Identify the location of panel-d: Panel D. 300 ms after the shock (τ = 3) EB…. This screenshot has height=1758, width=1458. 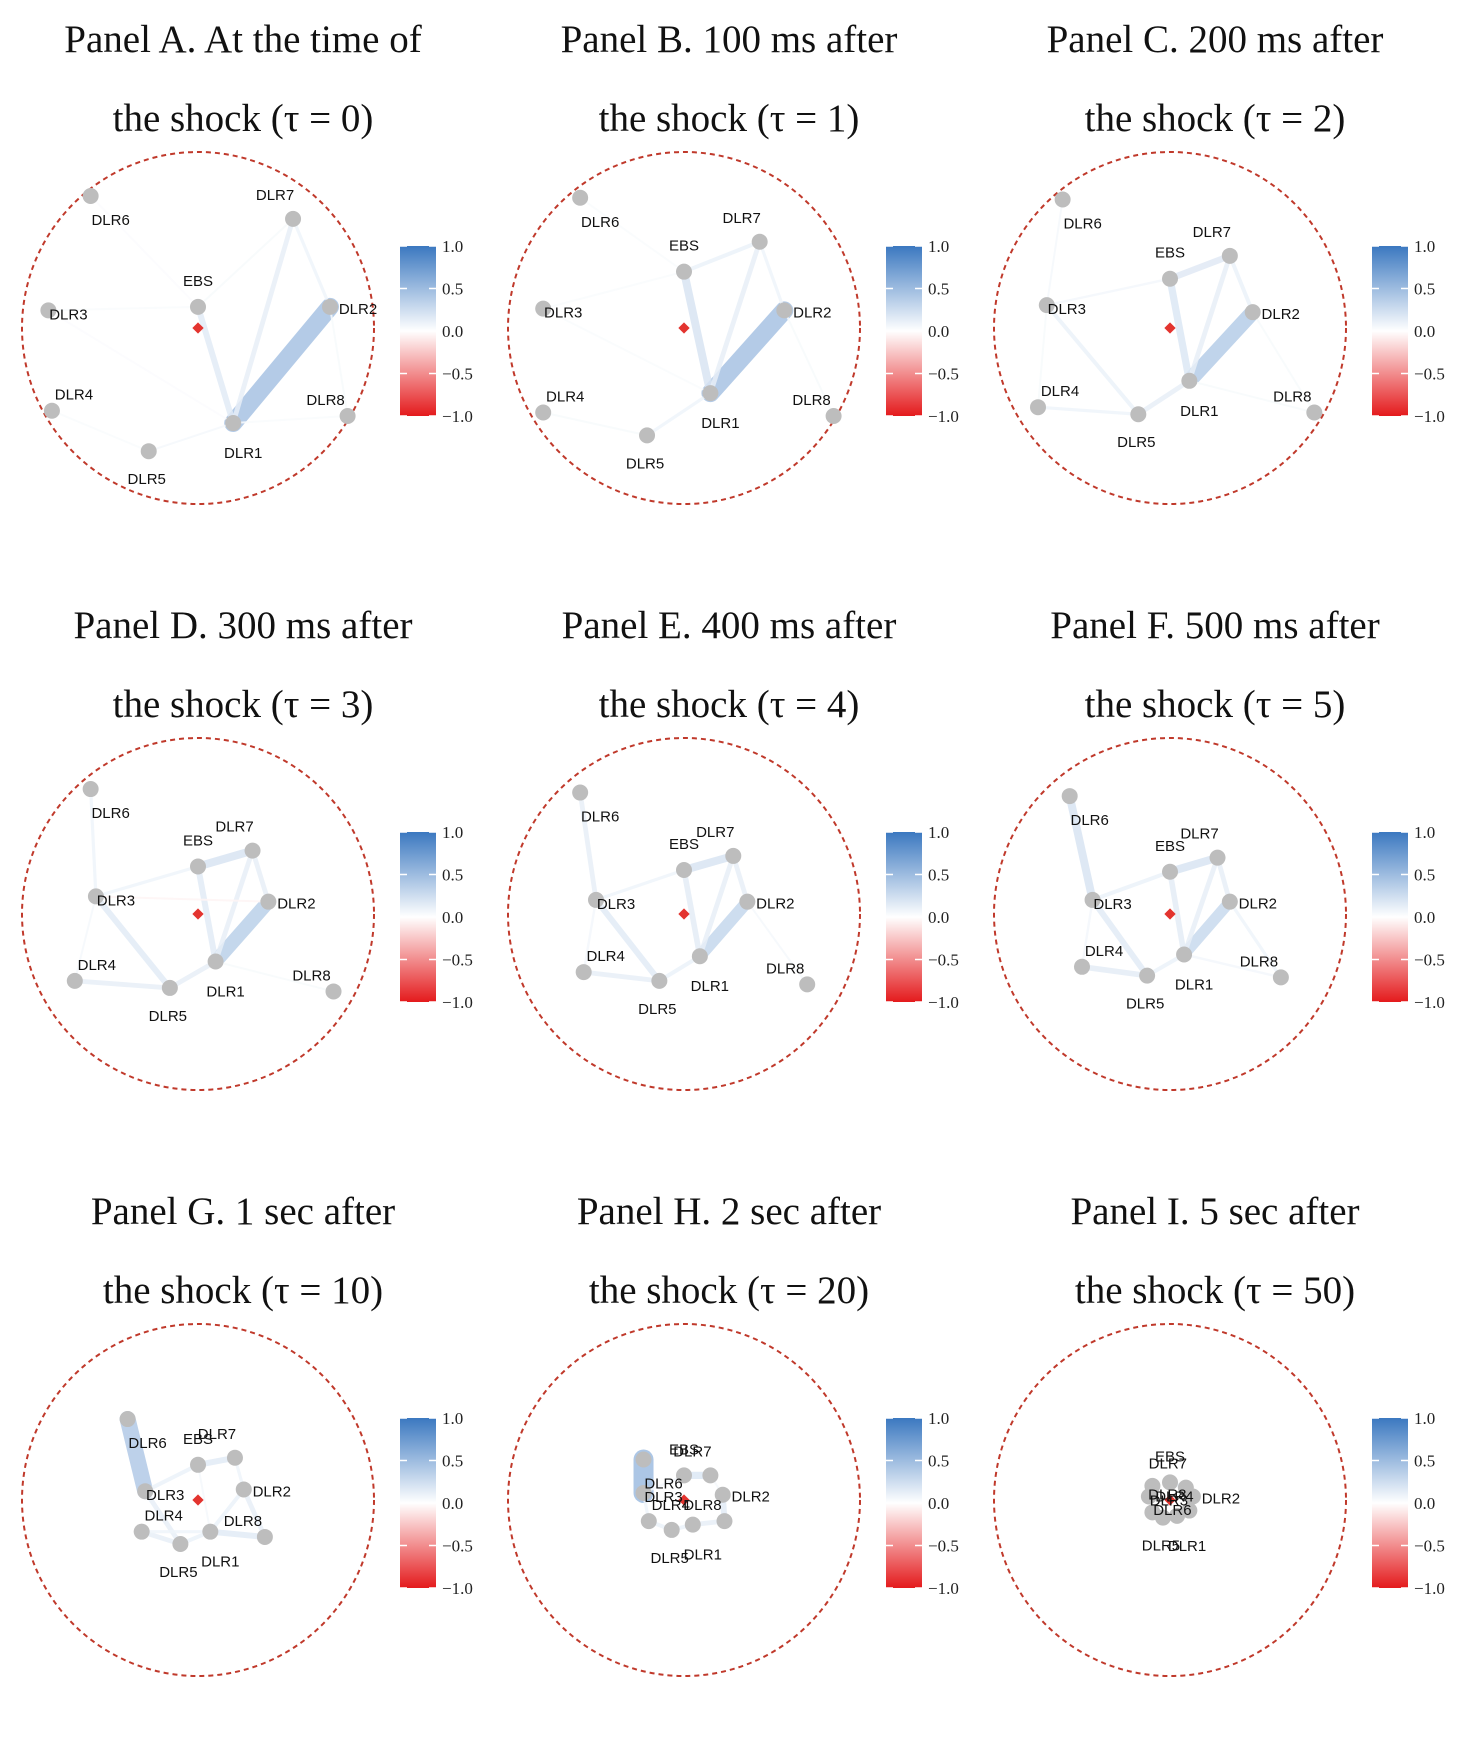
(243, 879).